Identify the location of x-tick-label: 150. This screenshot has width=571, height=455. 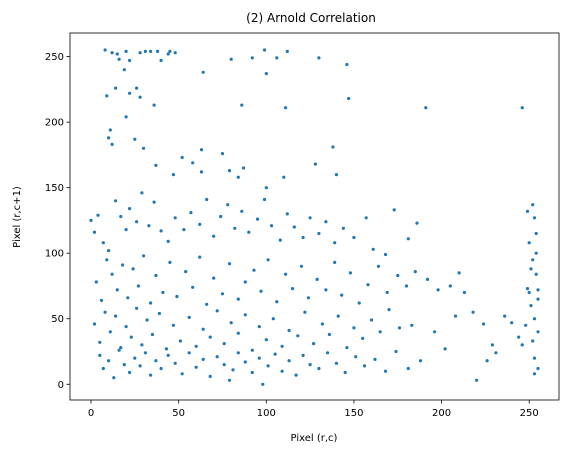
(353, 413).